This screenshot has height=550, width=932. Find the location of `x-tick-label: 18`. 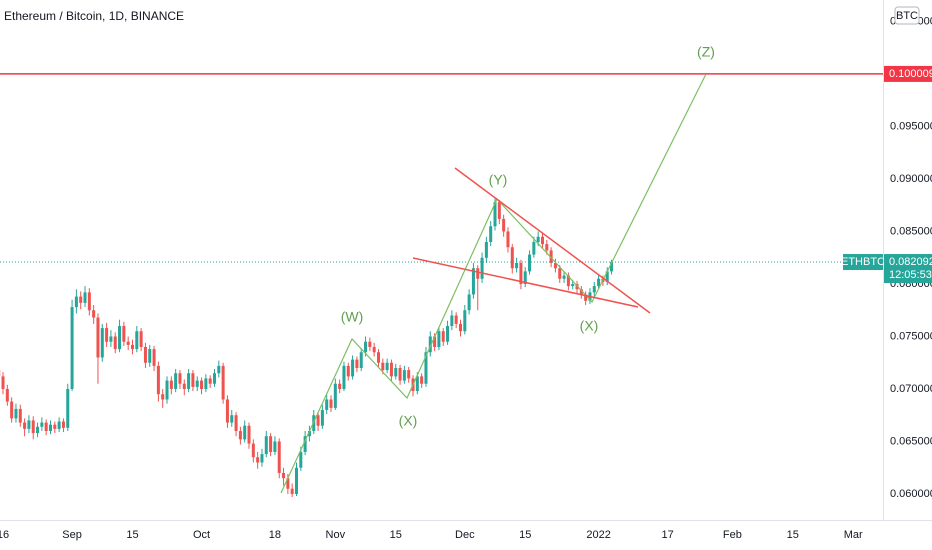

x-tick-label: 18 is located at coordinates (275, 535).